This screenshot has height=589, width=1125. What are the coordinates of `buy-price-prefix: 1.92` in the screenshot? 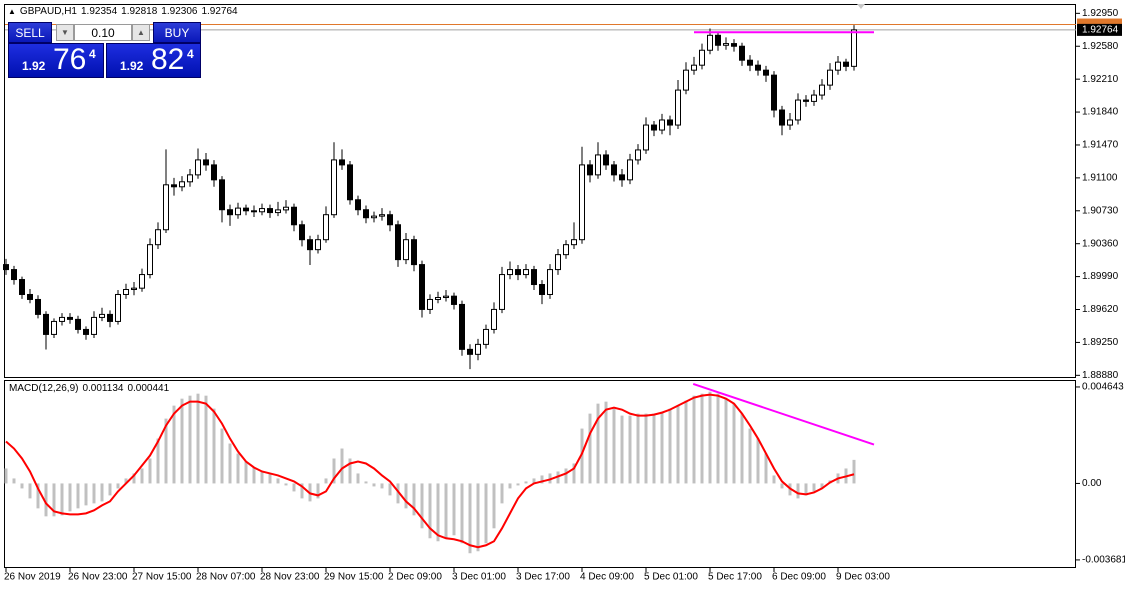 It's located at (132, 66).